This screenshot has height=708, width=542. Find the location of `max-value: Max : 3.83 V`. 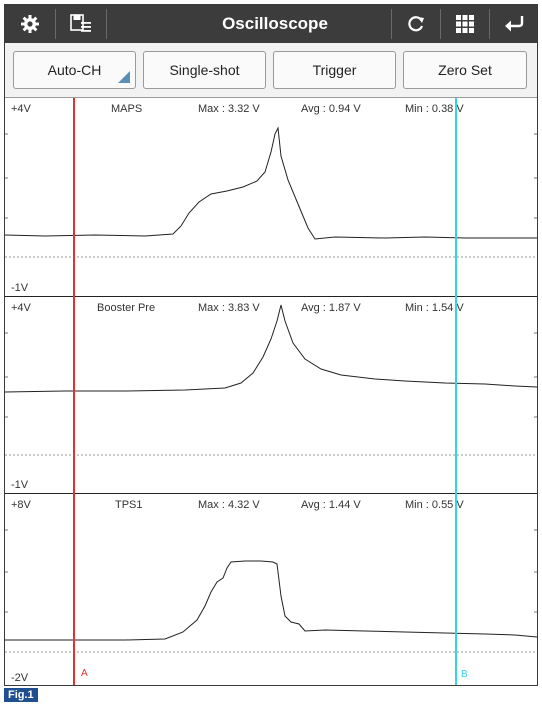

max-value: Max : 3.83 V is located at coordinates (229, 308).